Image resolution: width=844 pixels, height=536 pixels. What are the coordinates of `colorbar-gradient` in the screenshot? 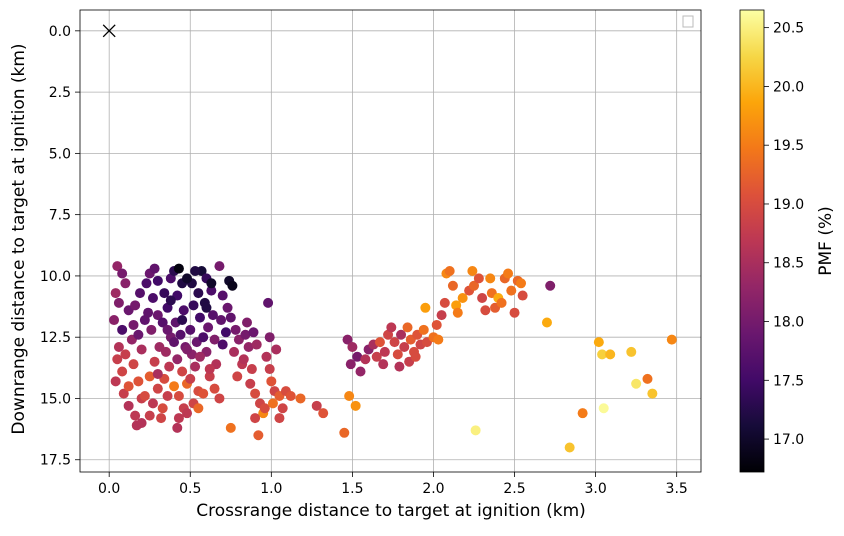 It's located at (752, 241).